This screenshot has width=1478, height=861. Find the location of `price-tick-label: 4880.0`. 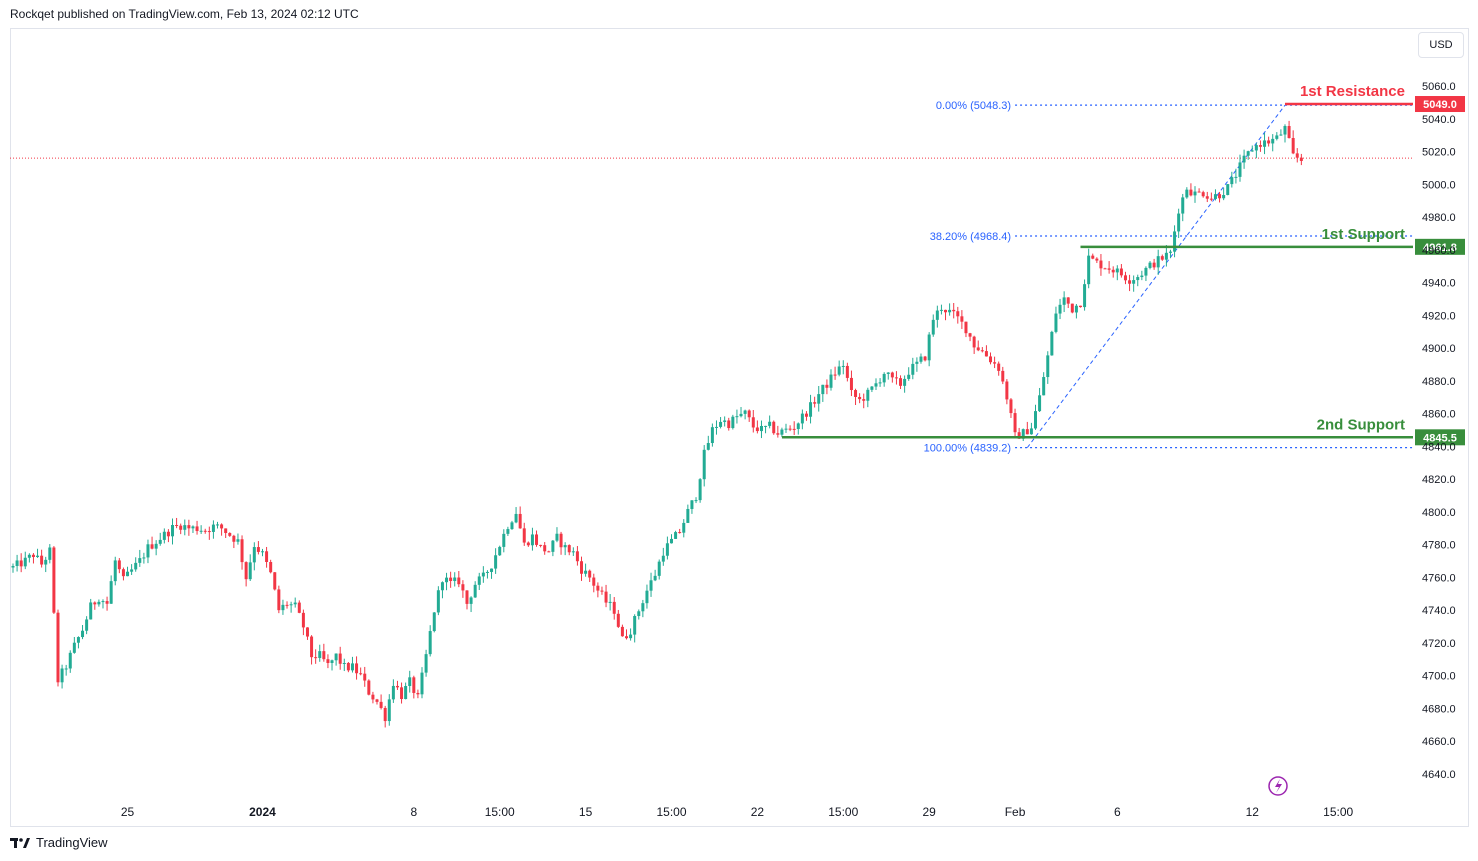

price-tick-label: 4880.0 is located at coordinates (1439, 382).